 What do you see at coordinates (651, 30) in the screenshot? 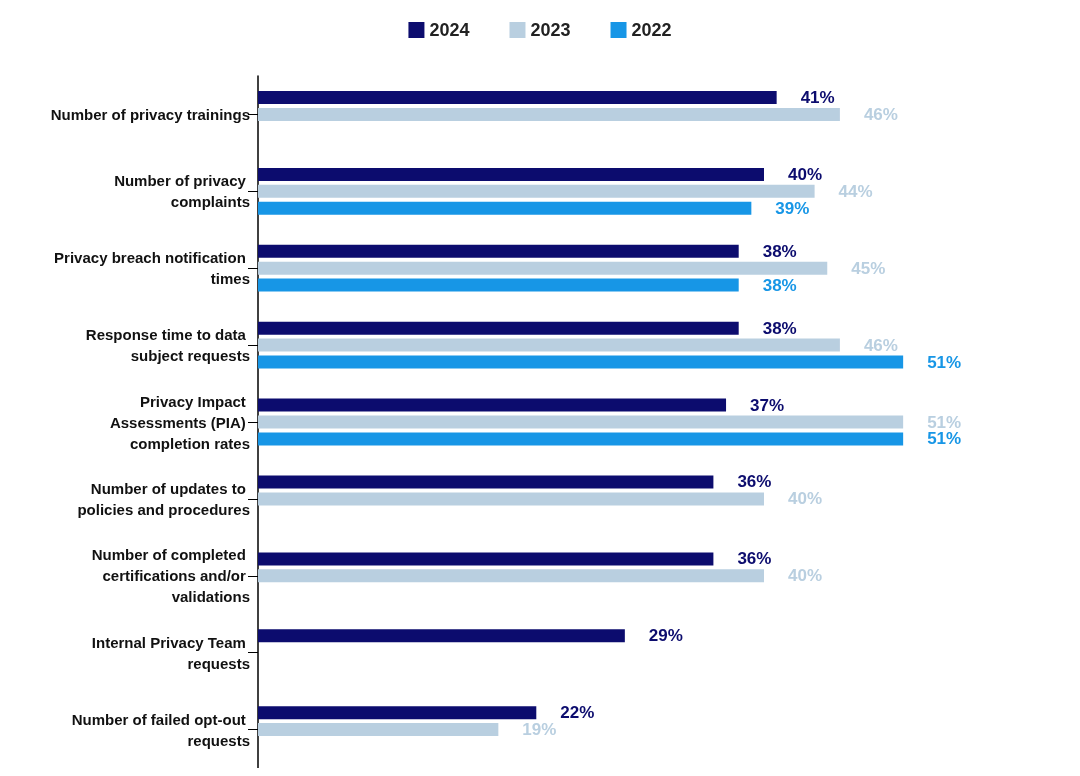
I see `legend-label: 2022` at bounding box center [651, 30].